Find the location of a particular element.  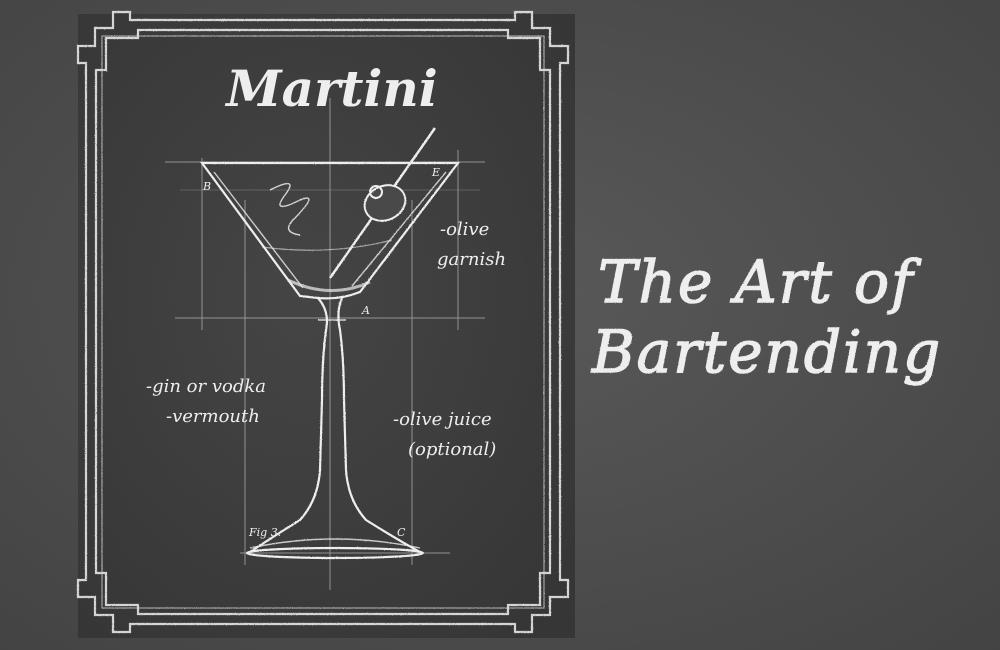

olive-garnish-sketch is located at coordinates (352, 203).